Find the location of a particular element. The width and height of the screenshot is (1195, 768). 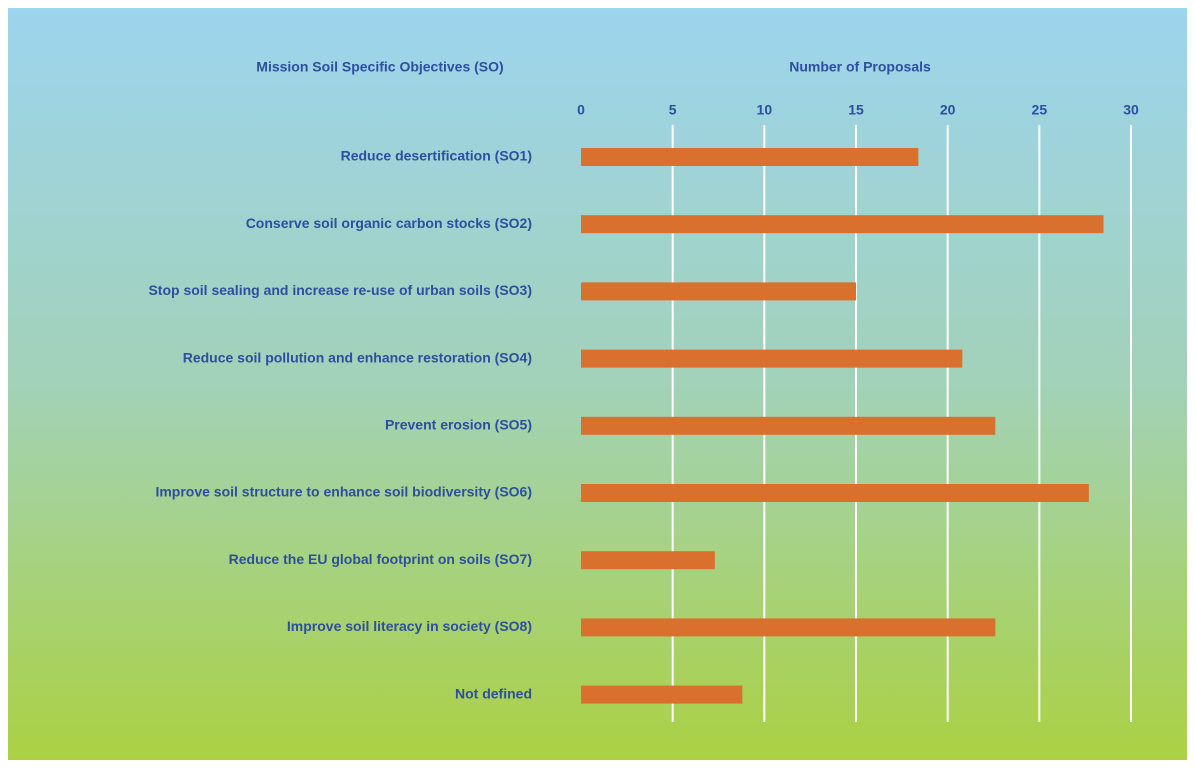

x-tick-label: 30 is located at coordinates (1131, 110).